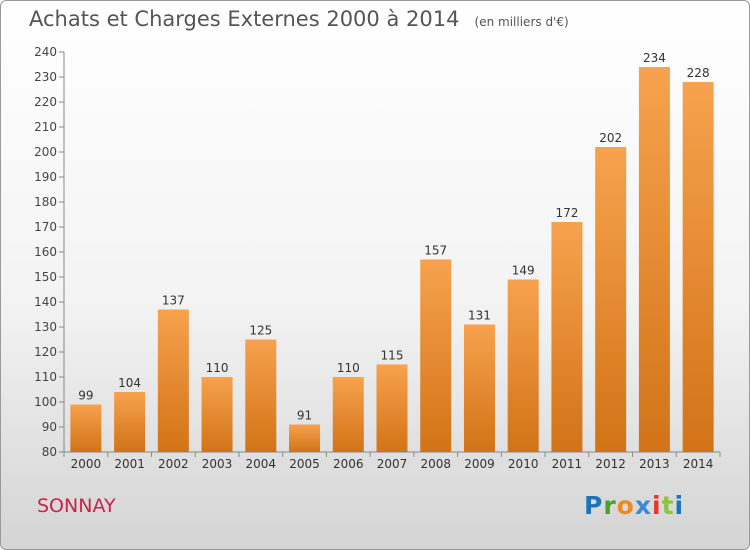 This screenshot has height=550, width=750. I want to click on x-tick-label: 2006, so click(348, 464).